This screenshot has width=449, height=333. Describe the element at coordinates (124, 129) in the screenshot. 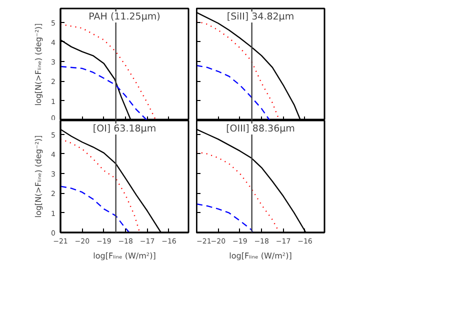

I see `chart-title: [OI] 63.18μm` at that location.